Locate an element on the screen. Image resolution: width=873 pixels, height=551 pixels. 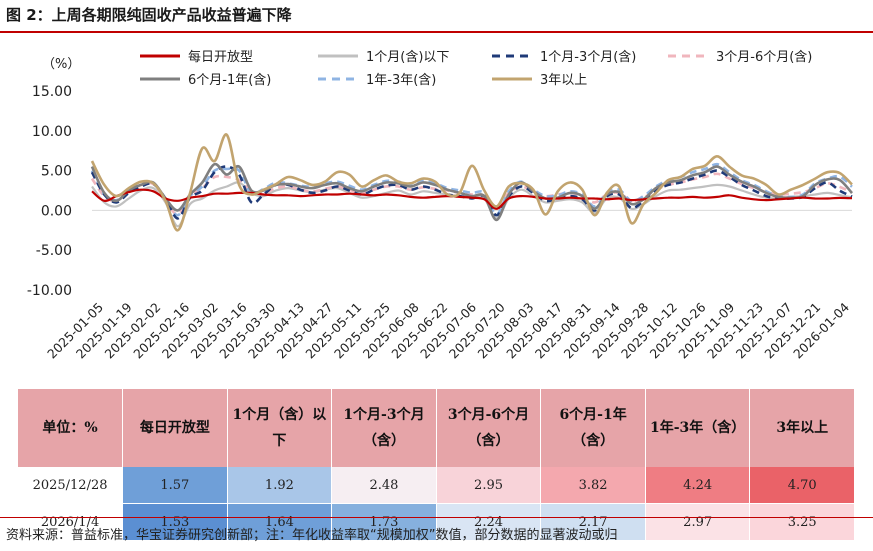
y-axis-label: （%） is located at coordinates (61, 64).